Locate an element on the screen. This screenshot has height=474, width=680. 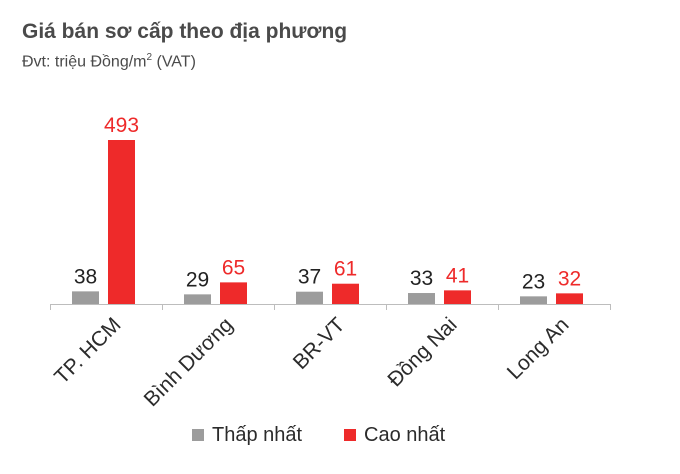
subtitle-superscript: 2 is located at coordinates (149, 57).